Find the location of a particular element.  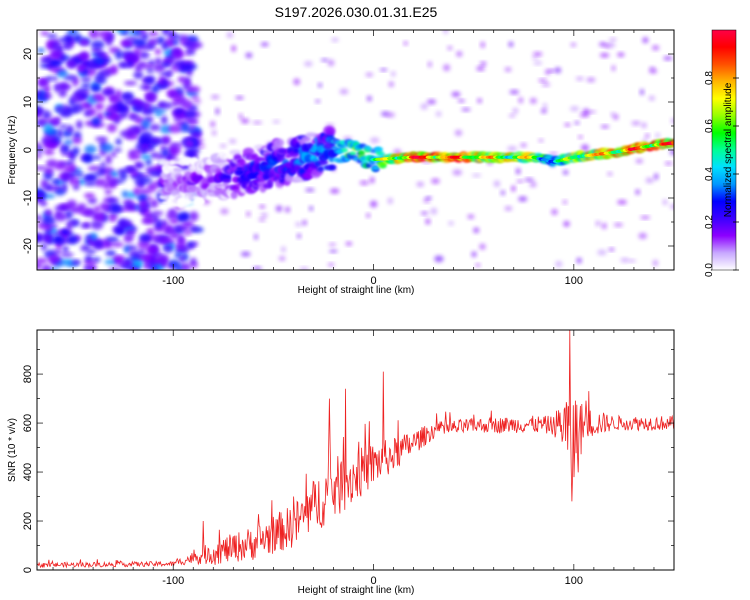

colorbar-tick-label: 0.0 is located at coordinates (709, 270).